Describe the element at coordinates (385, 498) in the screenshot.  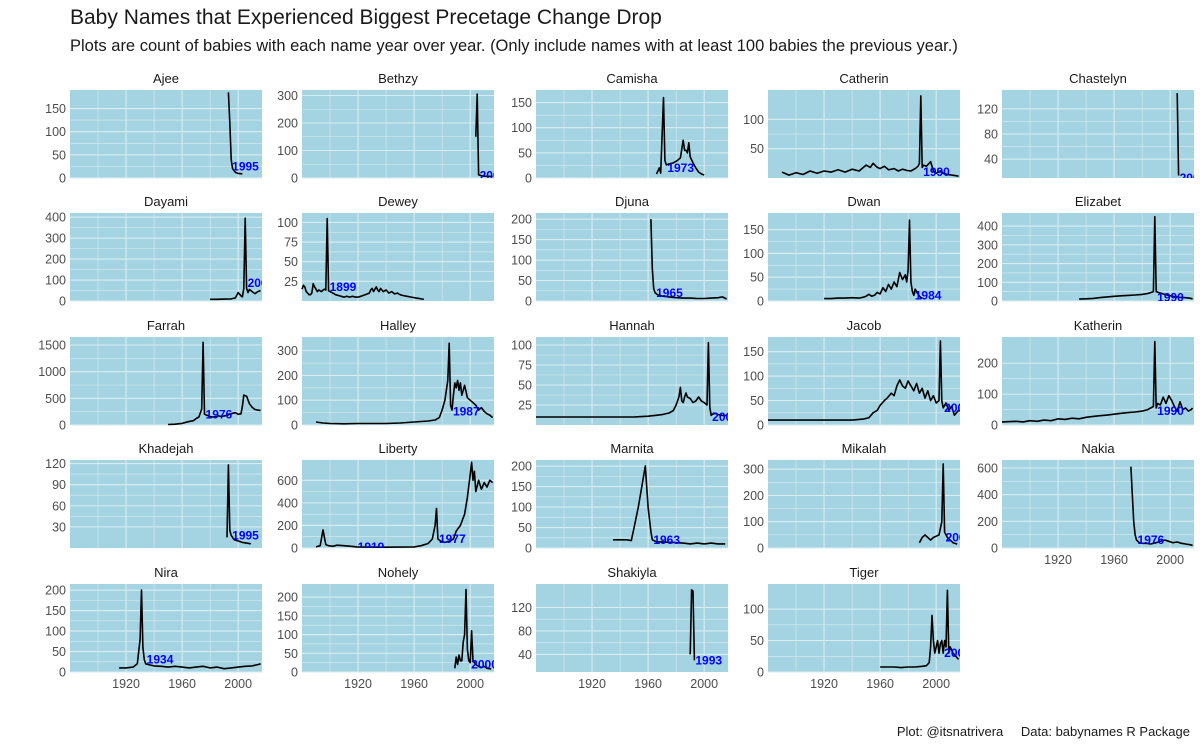
I see `panel-liberty: Liberty 0 200 400 600 1919 1977` at that location.